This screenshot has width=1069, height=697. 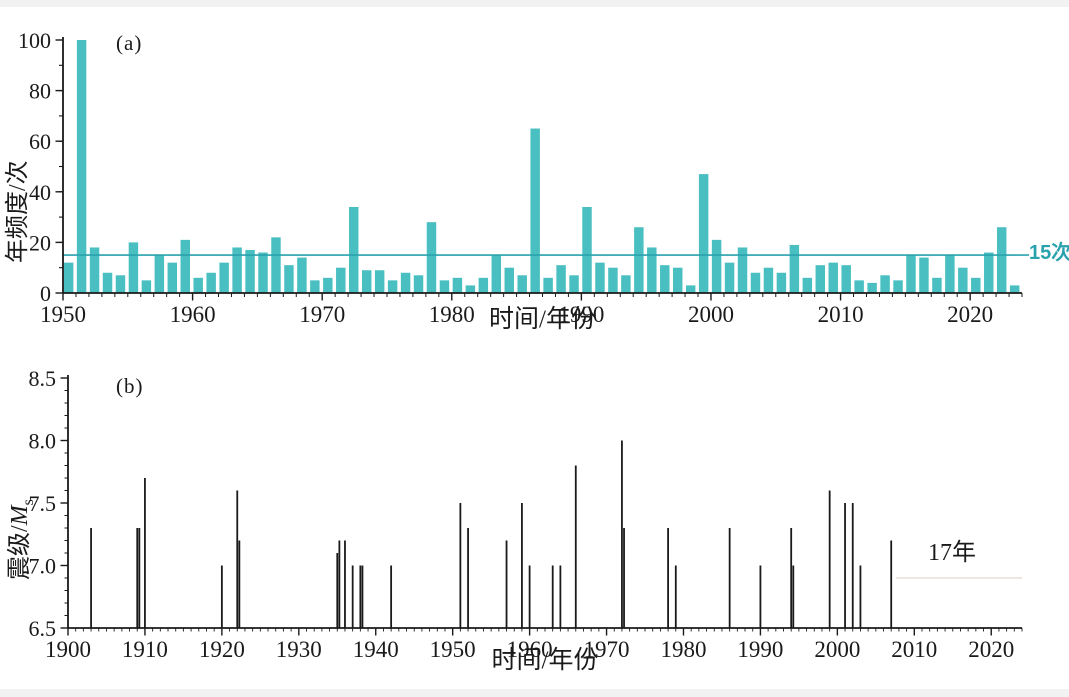 I want to click on bar-2004, so click(x=768, y=280).